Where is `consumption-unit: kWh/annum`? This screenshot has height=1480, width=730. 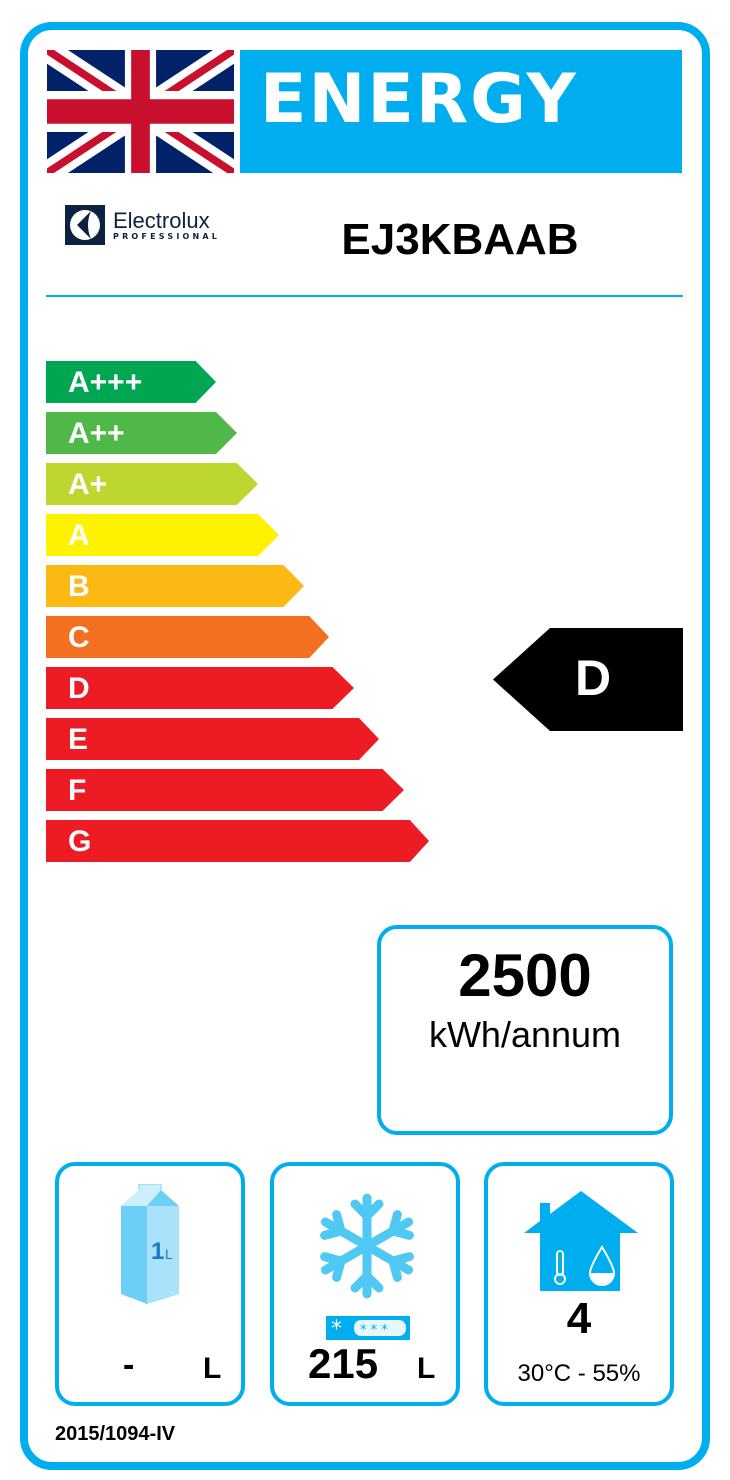 consumption-unit: kWh/annum is located at coordinates (525, 1034).